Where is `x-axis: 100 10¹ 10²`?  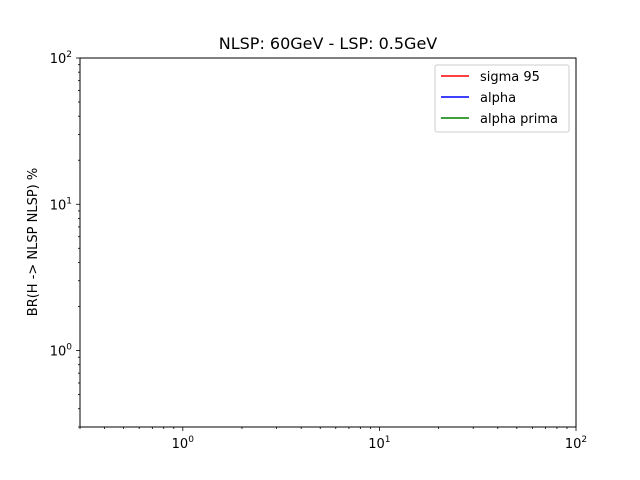 x-axis: 100 10¹ 10² is located at coordinates (333, 439).